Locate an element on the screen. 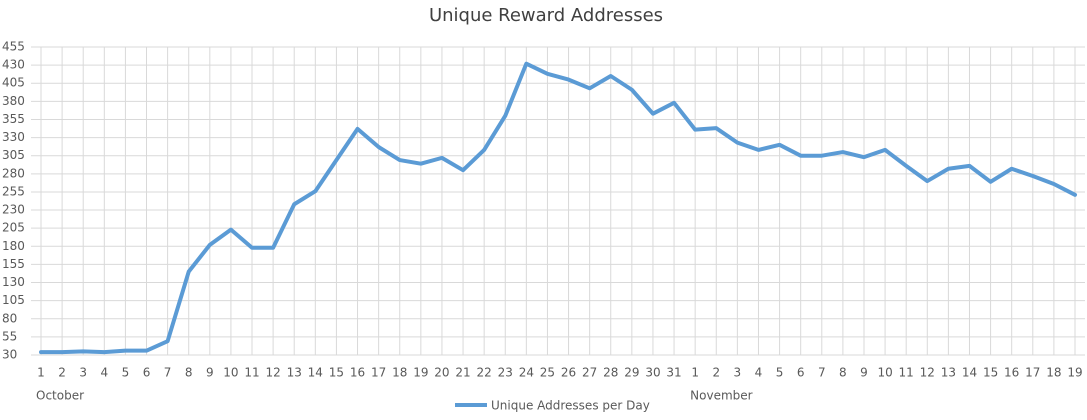 The image size is (1087, 420). x-tick-label: 21 is located at coordinates (462, 373).